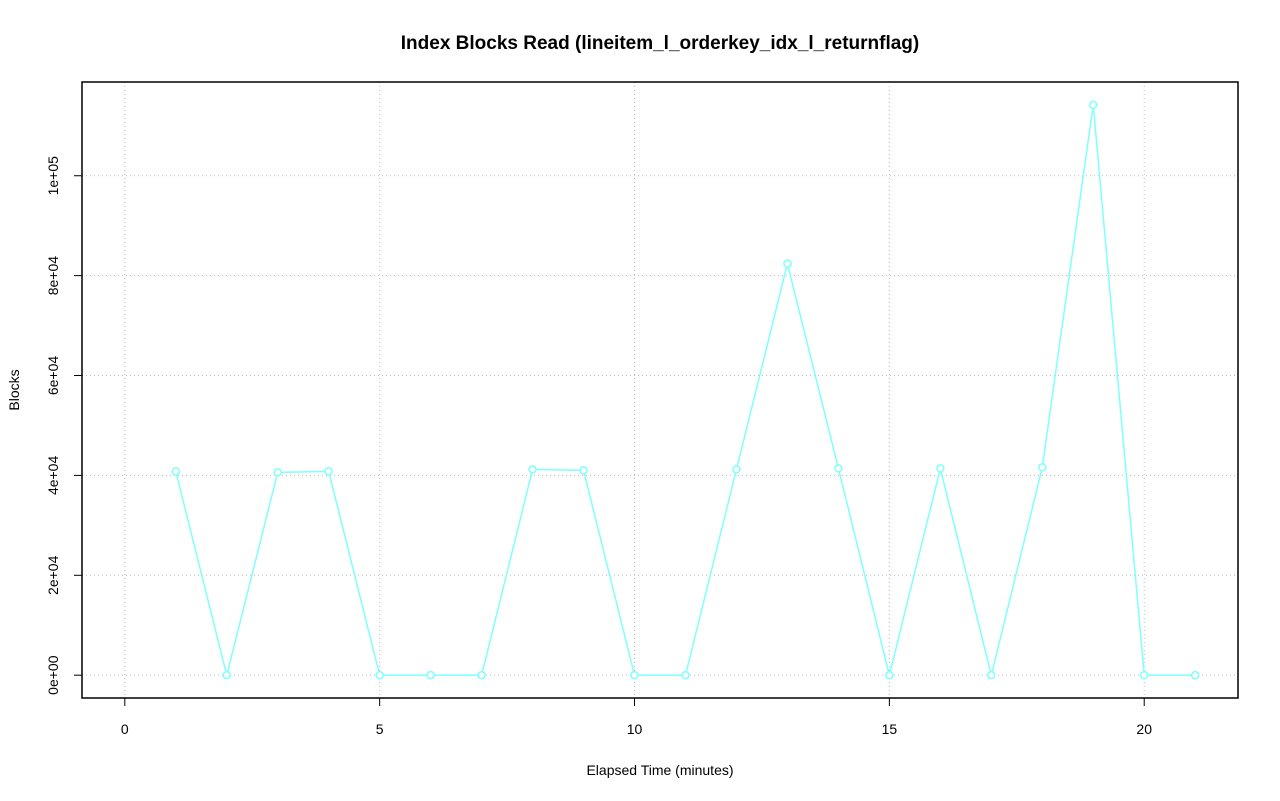  Describe the element at coordinates (53, 276) in the screenshot. I see `y-tick-label: 8e+04` at that location.